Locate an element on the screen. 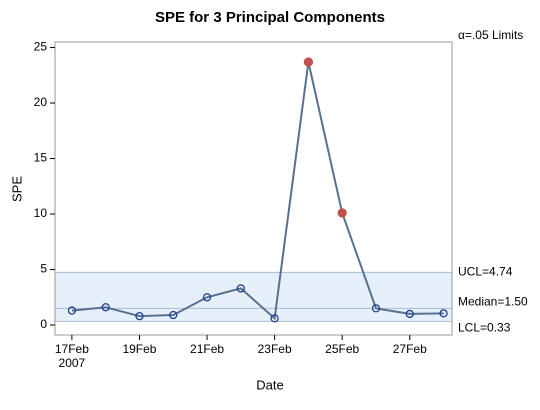  y-tick-label: 15 is located at coordinates (41, 158).